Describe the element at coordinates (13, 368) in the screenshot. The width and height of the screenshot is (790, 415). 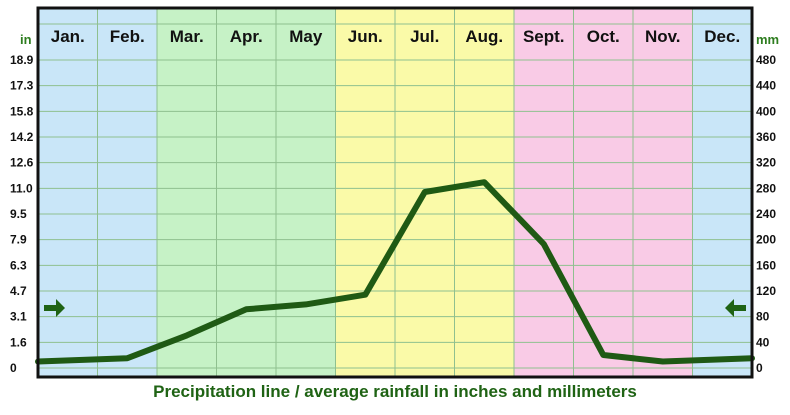
I see `left-tick-label-0: 0` at that location.